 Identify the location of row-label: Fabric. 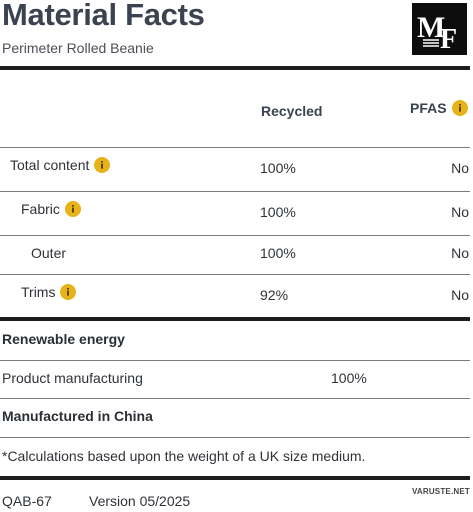
(40, 209).